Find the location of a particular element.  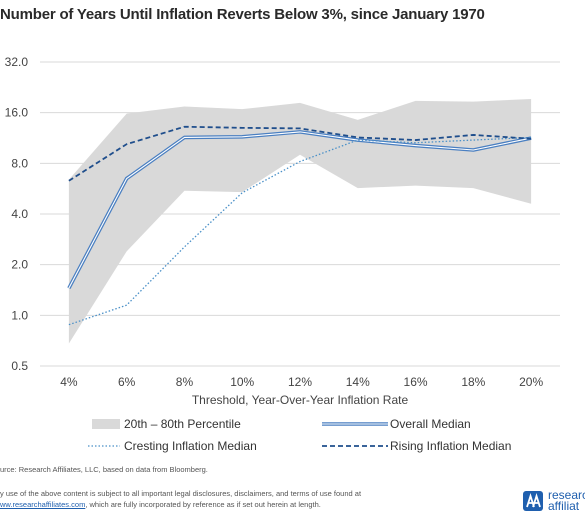

legend-label-20th-80th-percentile: 20th – 80th Percentile is located at coordinates (182, 424).